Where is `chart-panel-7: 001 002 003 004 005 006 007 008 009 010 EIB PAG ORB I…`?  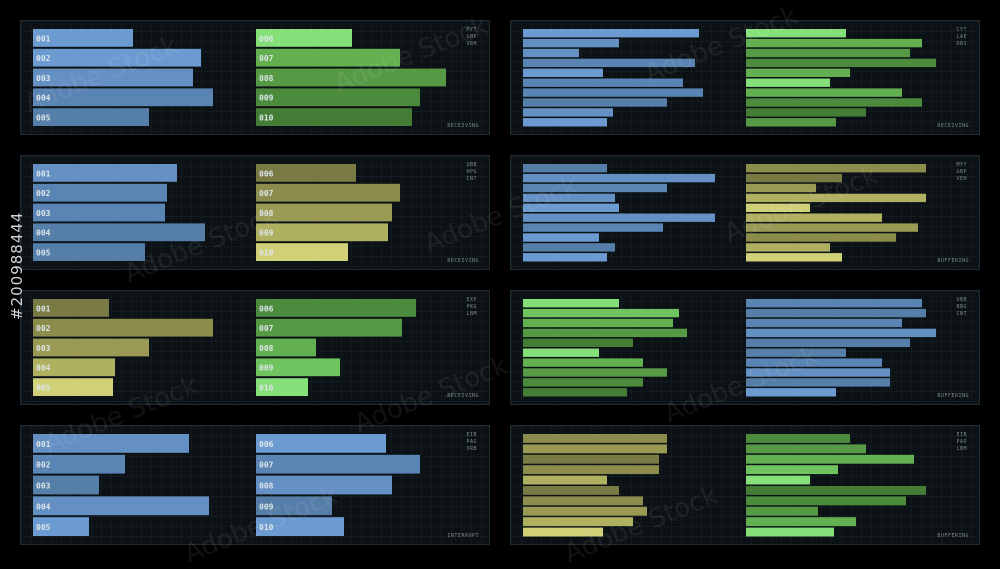 chart-panel-7: 001 002 003 004 005 006 007 008 009 010 EIB PAG ORB I… is located at coordinates (255, 485).